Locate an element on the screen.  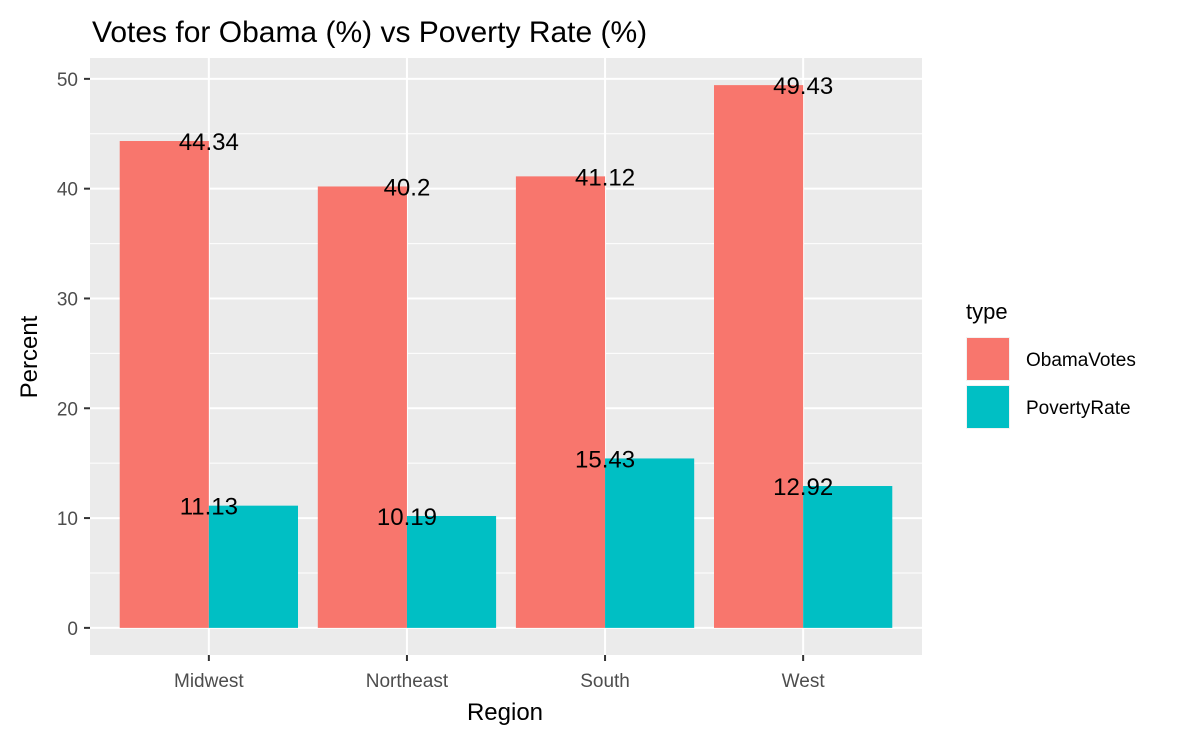
y-tick-label: 10 is located at coordinates (67, 519).